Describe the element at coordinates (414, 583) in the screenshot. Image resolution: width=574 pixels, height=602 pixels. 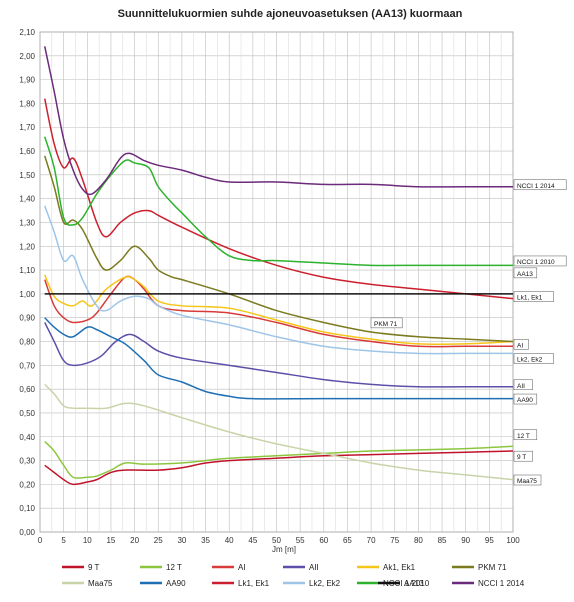
I see `legend-label: AA13` at that location.